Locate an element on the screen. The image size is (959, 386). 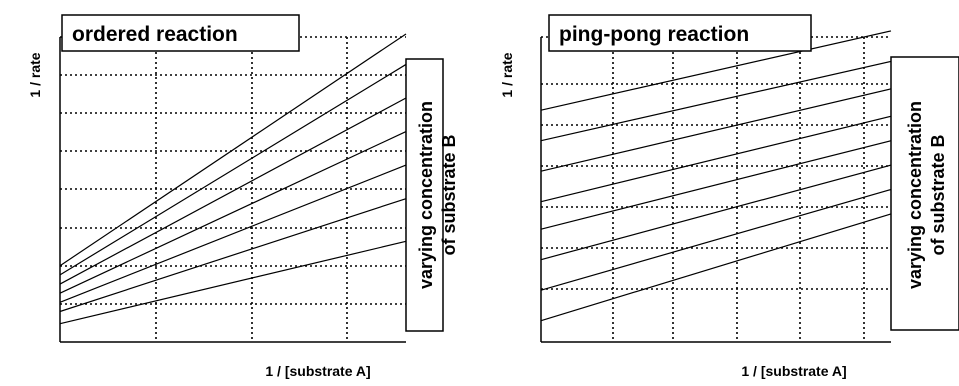
chart-title: ordered reaction is located at coordinates (155, 34).